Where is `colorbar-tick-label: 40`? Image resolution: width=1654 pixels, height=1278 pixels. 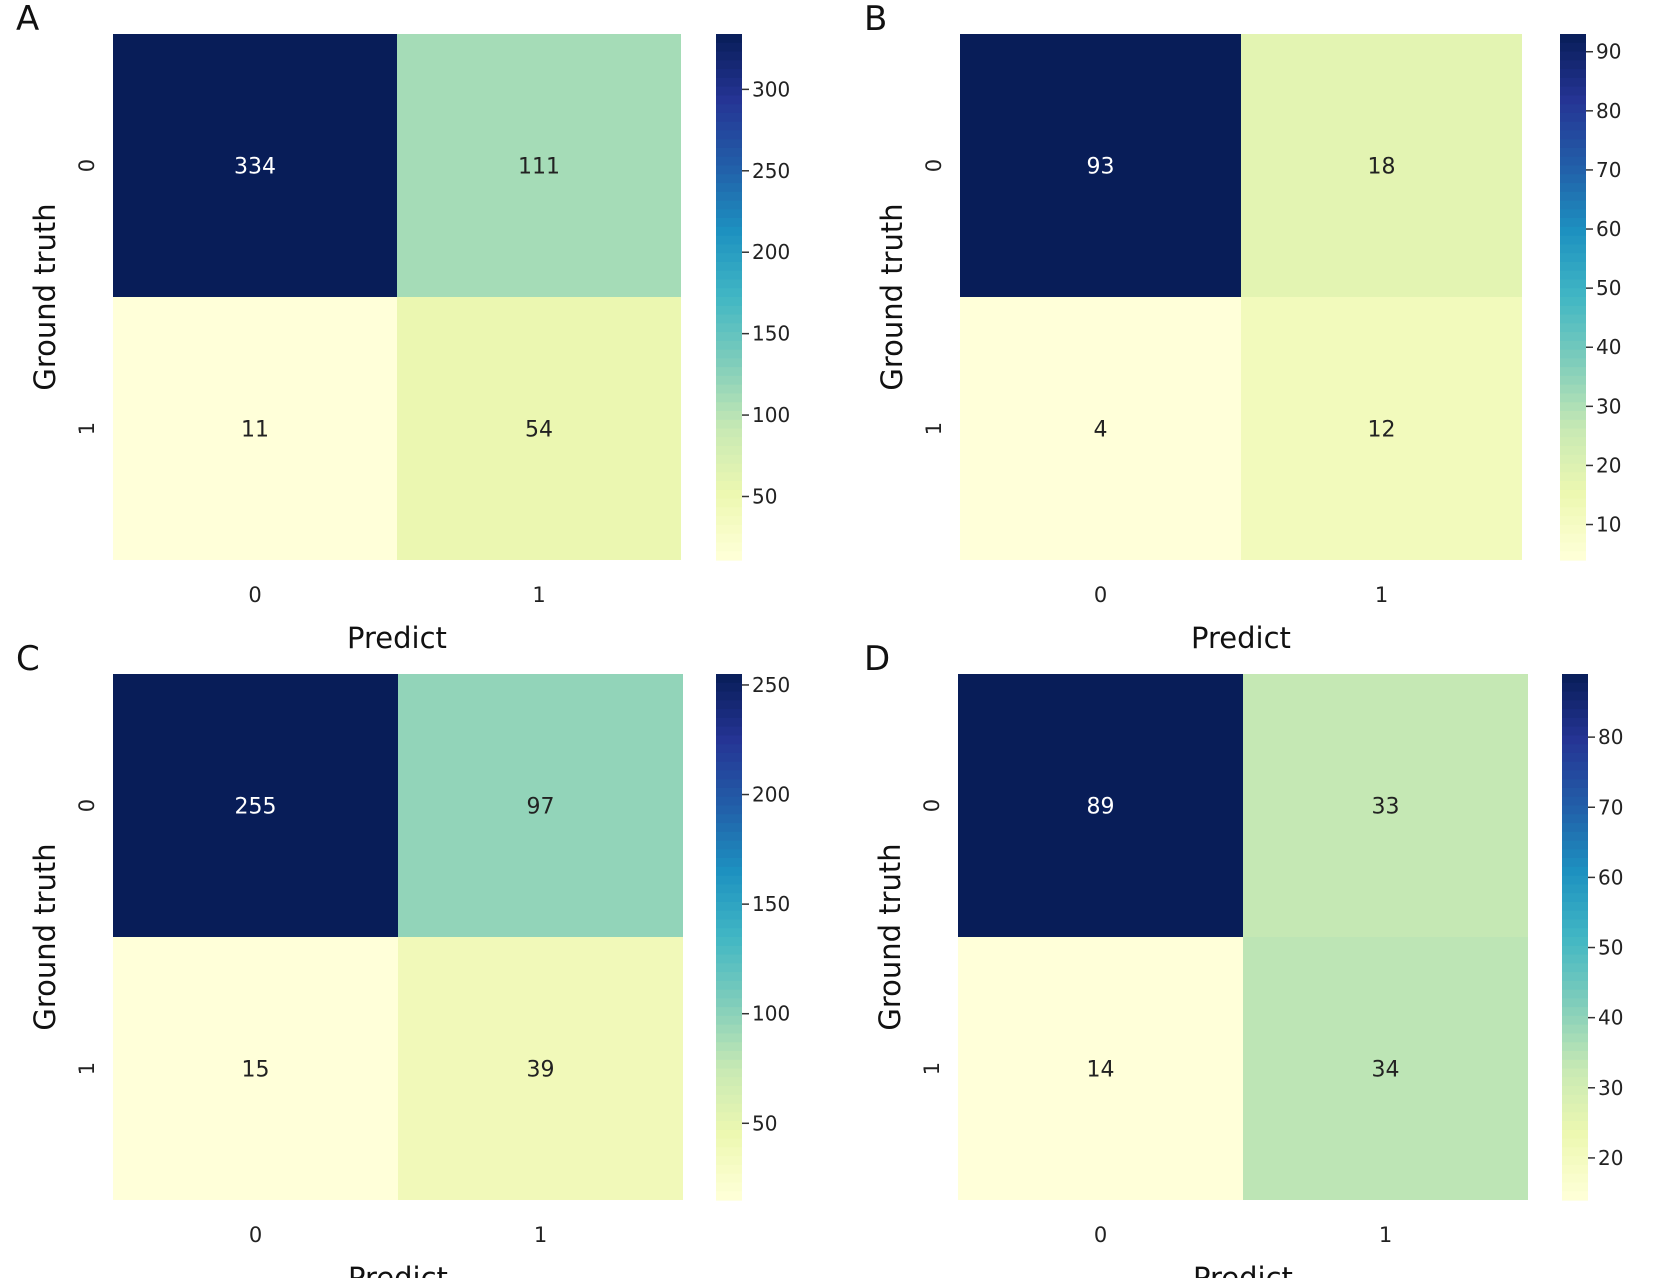 colorbar-tick-label: 40 is located at coordinates (1608, 347).